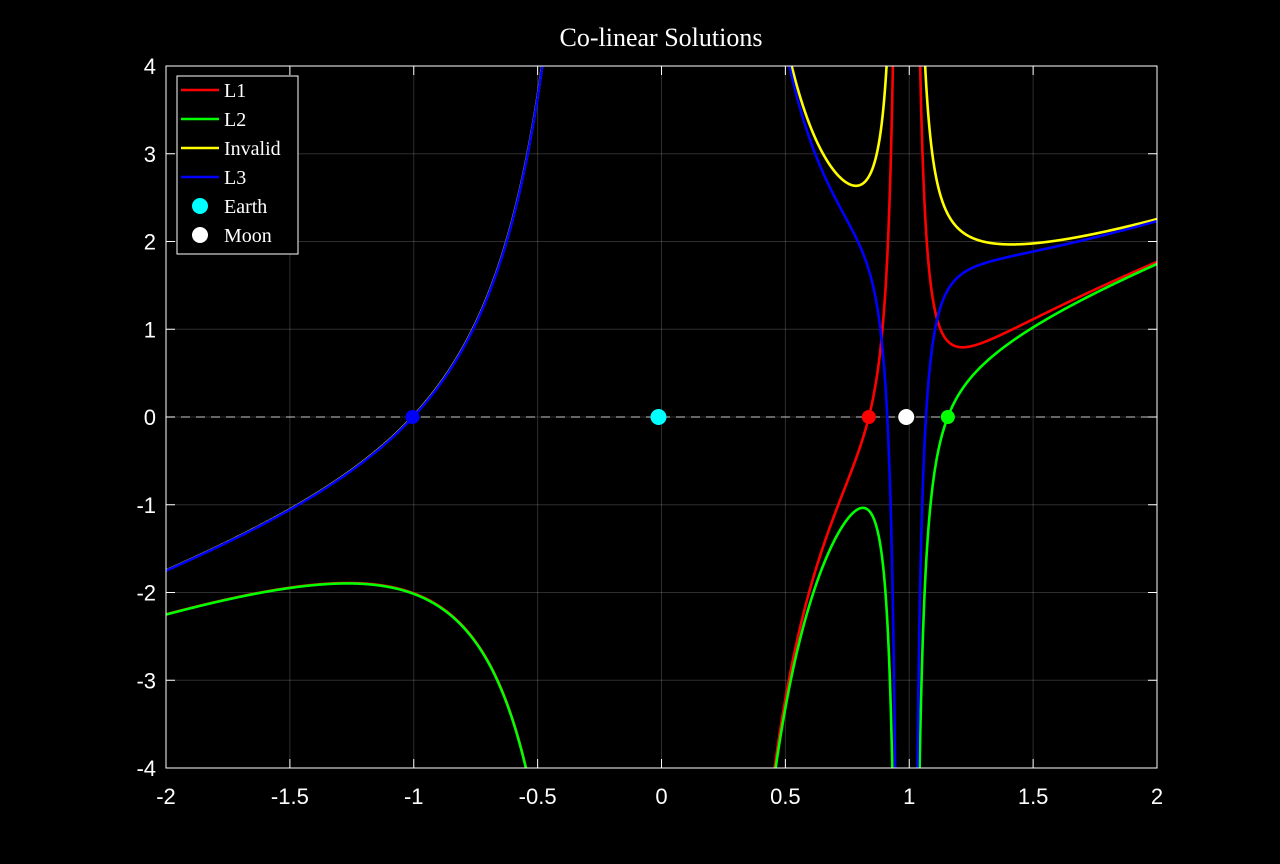 This screenshot has width=1280, height=864. I want to click on y-tick-label: 0, so click(150, 417).